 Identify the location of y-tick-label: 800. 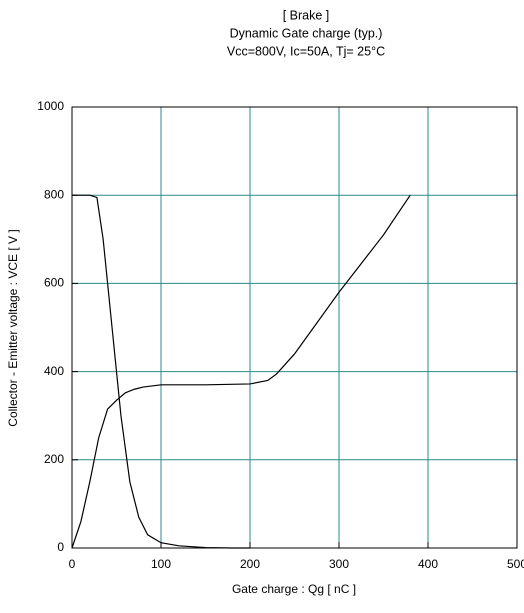
(54, 194).